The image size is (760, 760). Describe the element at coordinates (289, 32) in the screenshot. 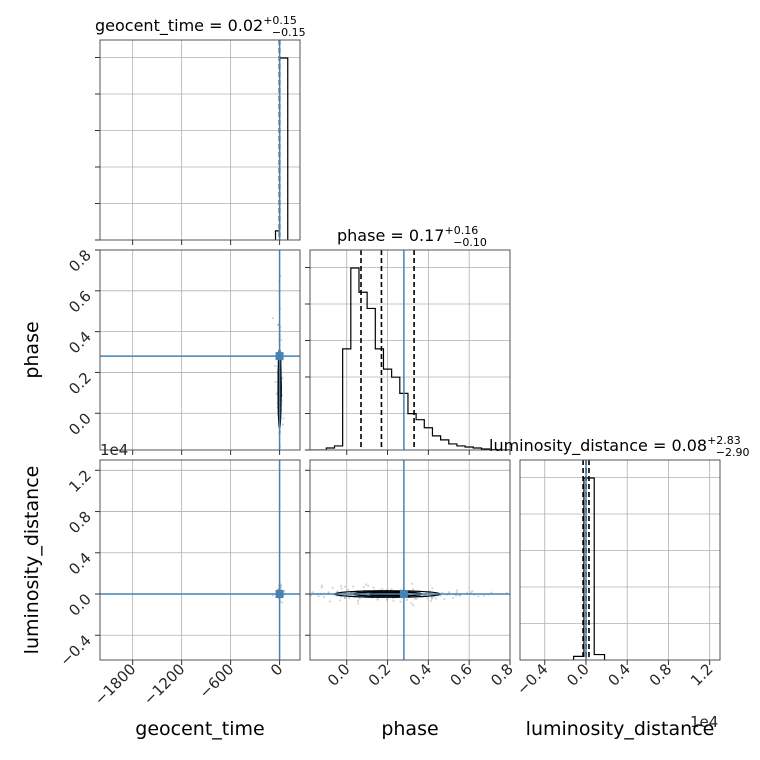

I see `title-minus: −0.15` at that location.